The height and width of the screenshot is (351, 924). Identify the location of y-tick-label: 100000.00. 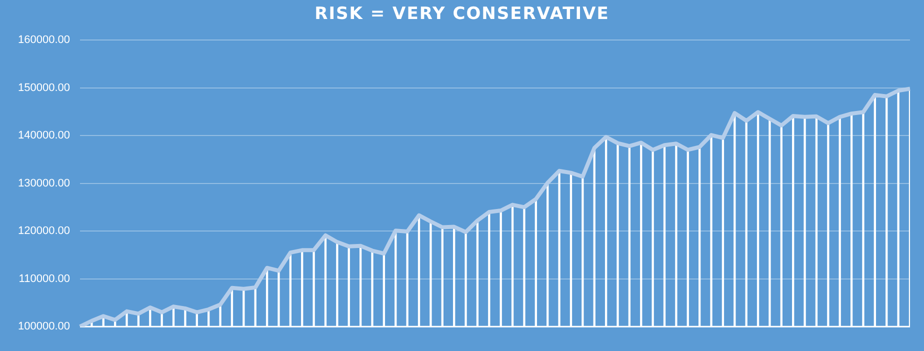
(44, 326).